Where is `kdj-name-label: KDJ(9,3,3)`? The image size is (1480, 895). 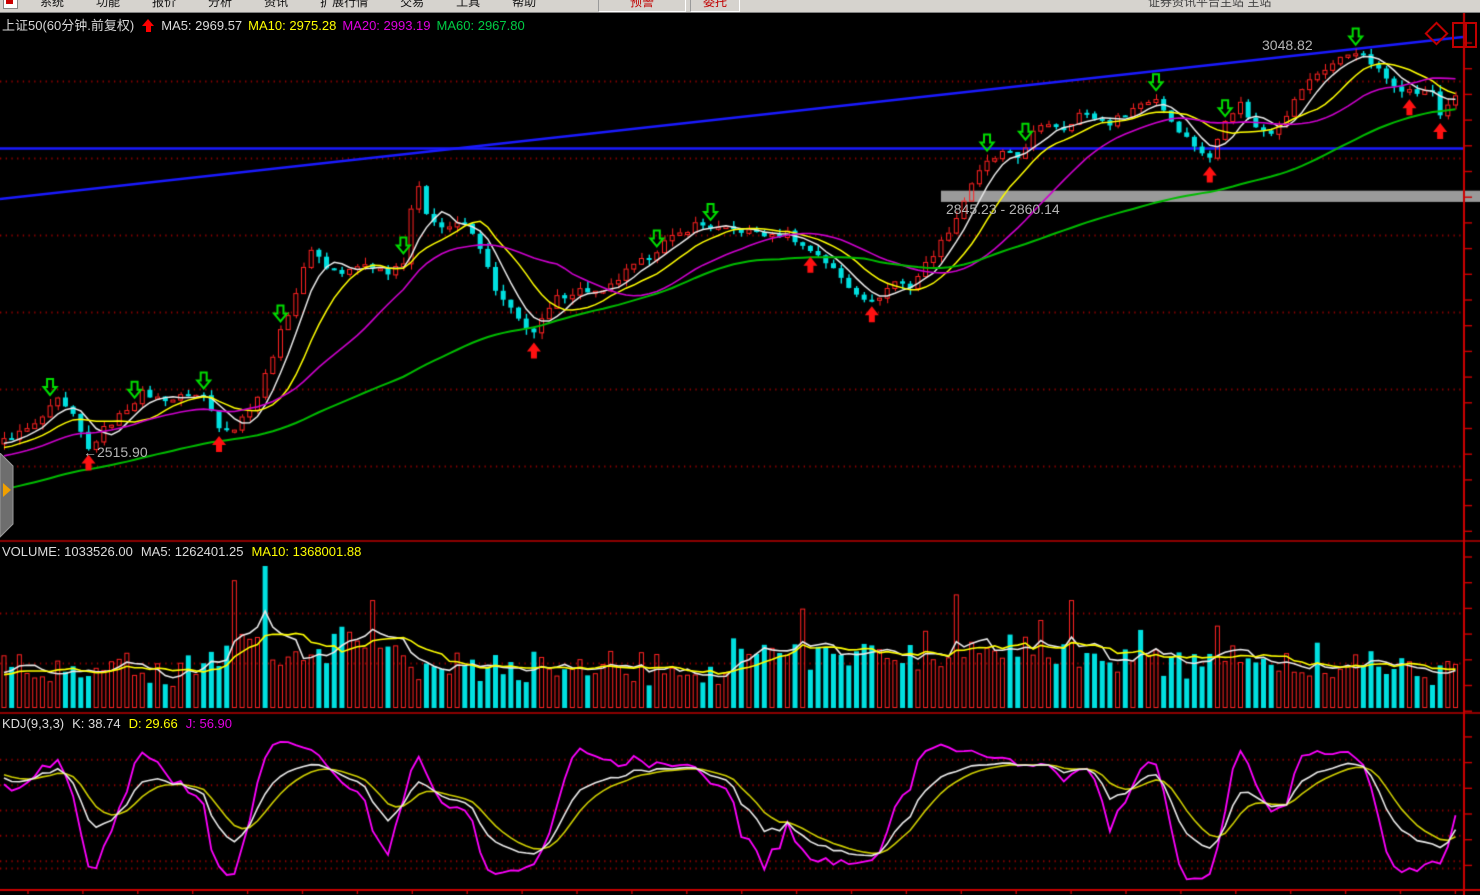
kdj-name-label: KDJ(9,3,3) is located at coordinates (33, 723).